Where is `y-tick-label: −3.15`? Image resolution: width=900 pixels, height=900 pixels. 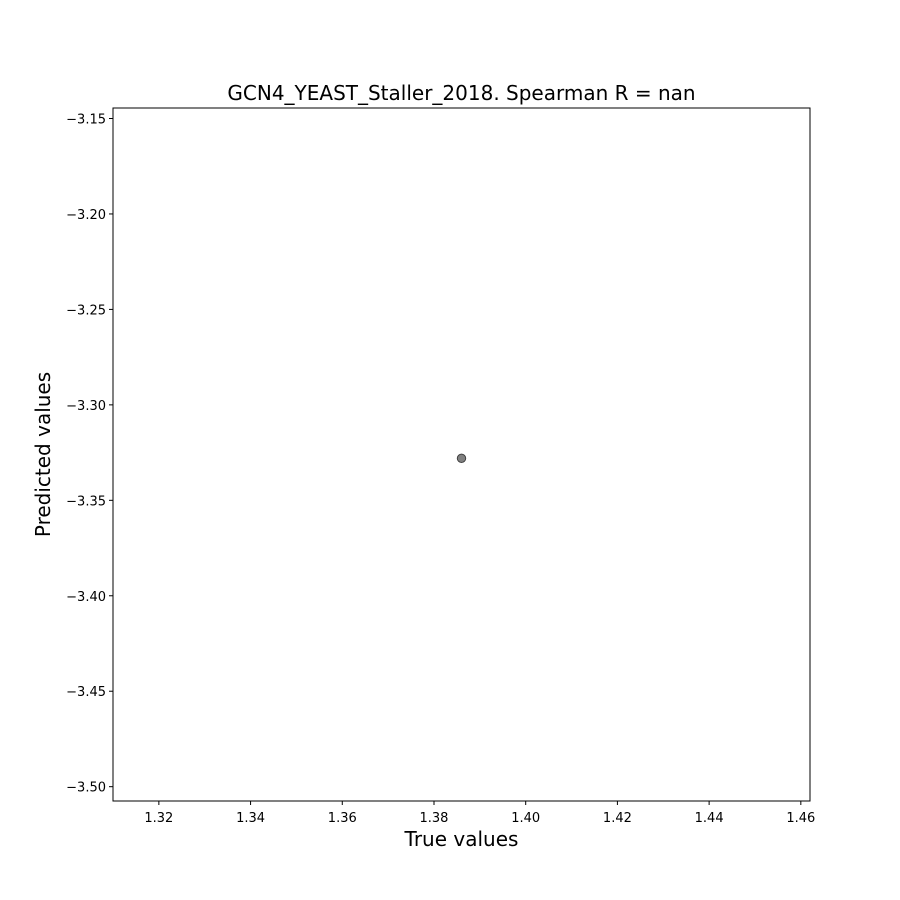 y-tick-label: −3.15 is located at coordinates (86, 120).